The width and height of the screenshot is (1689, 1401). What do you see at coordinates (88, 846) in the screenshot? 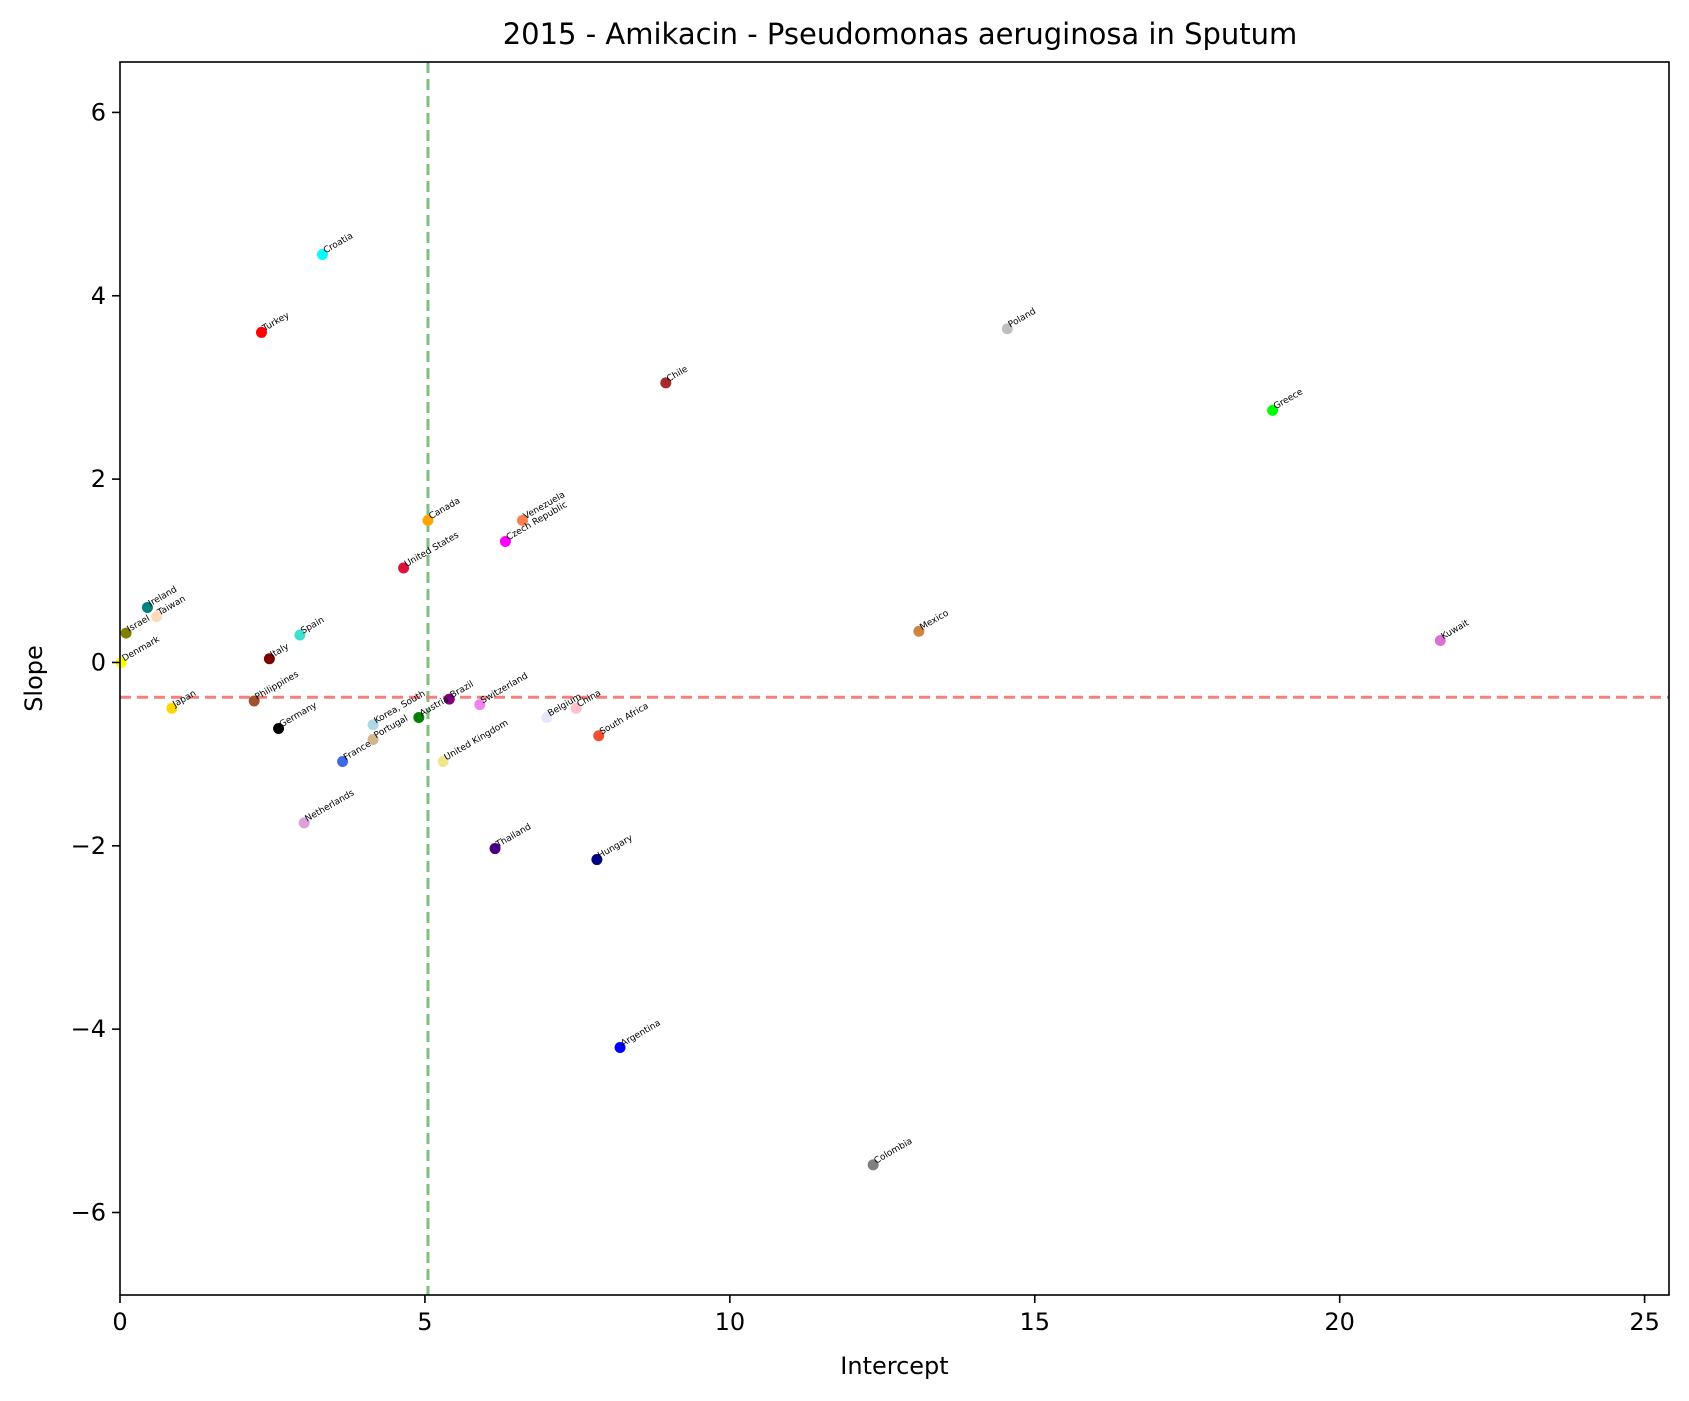
I see `y-tick-label: −2` at bounding box center [88, 846].